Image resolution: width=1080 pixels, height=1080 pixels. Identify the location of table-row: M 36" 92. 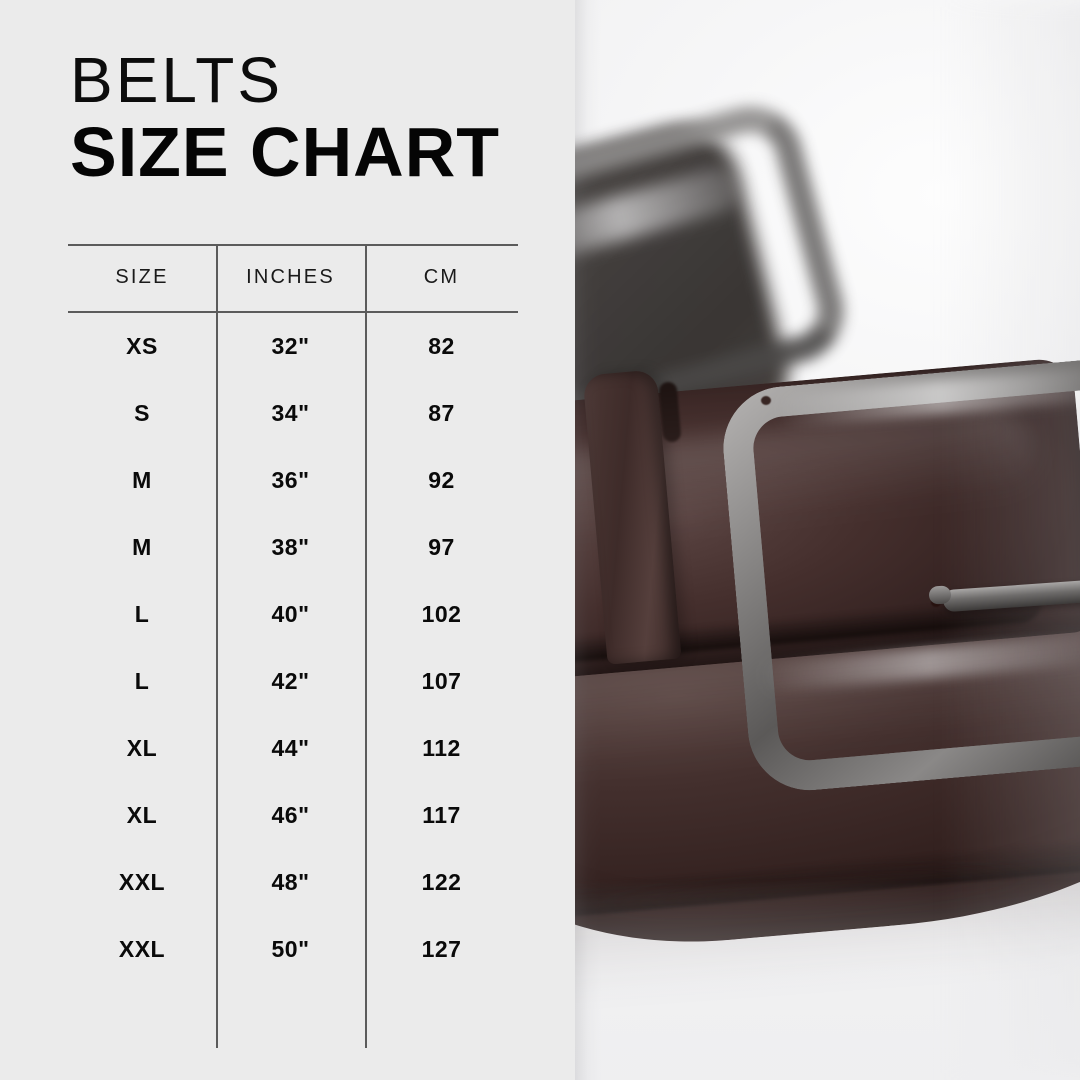
(293, 480).